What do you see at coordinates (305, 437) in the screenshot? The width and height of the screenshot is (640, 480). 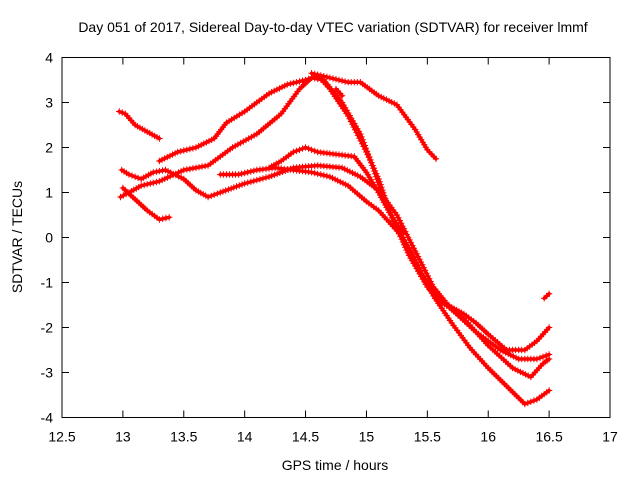 I see `x-tick-label: 14.5` at bounding box center [305, 437].